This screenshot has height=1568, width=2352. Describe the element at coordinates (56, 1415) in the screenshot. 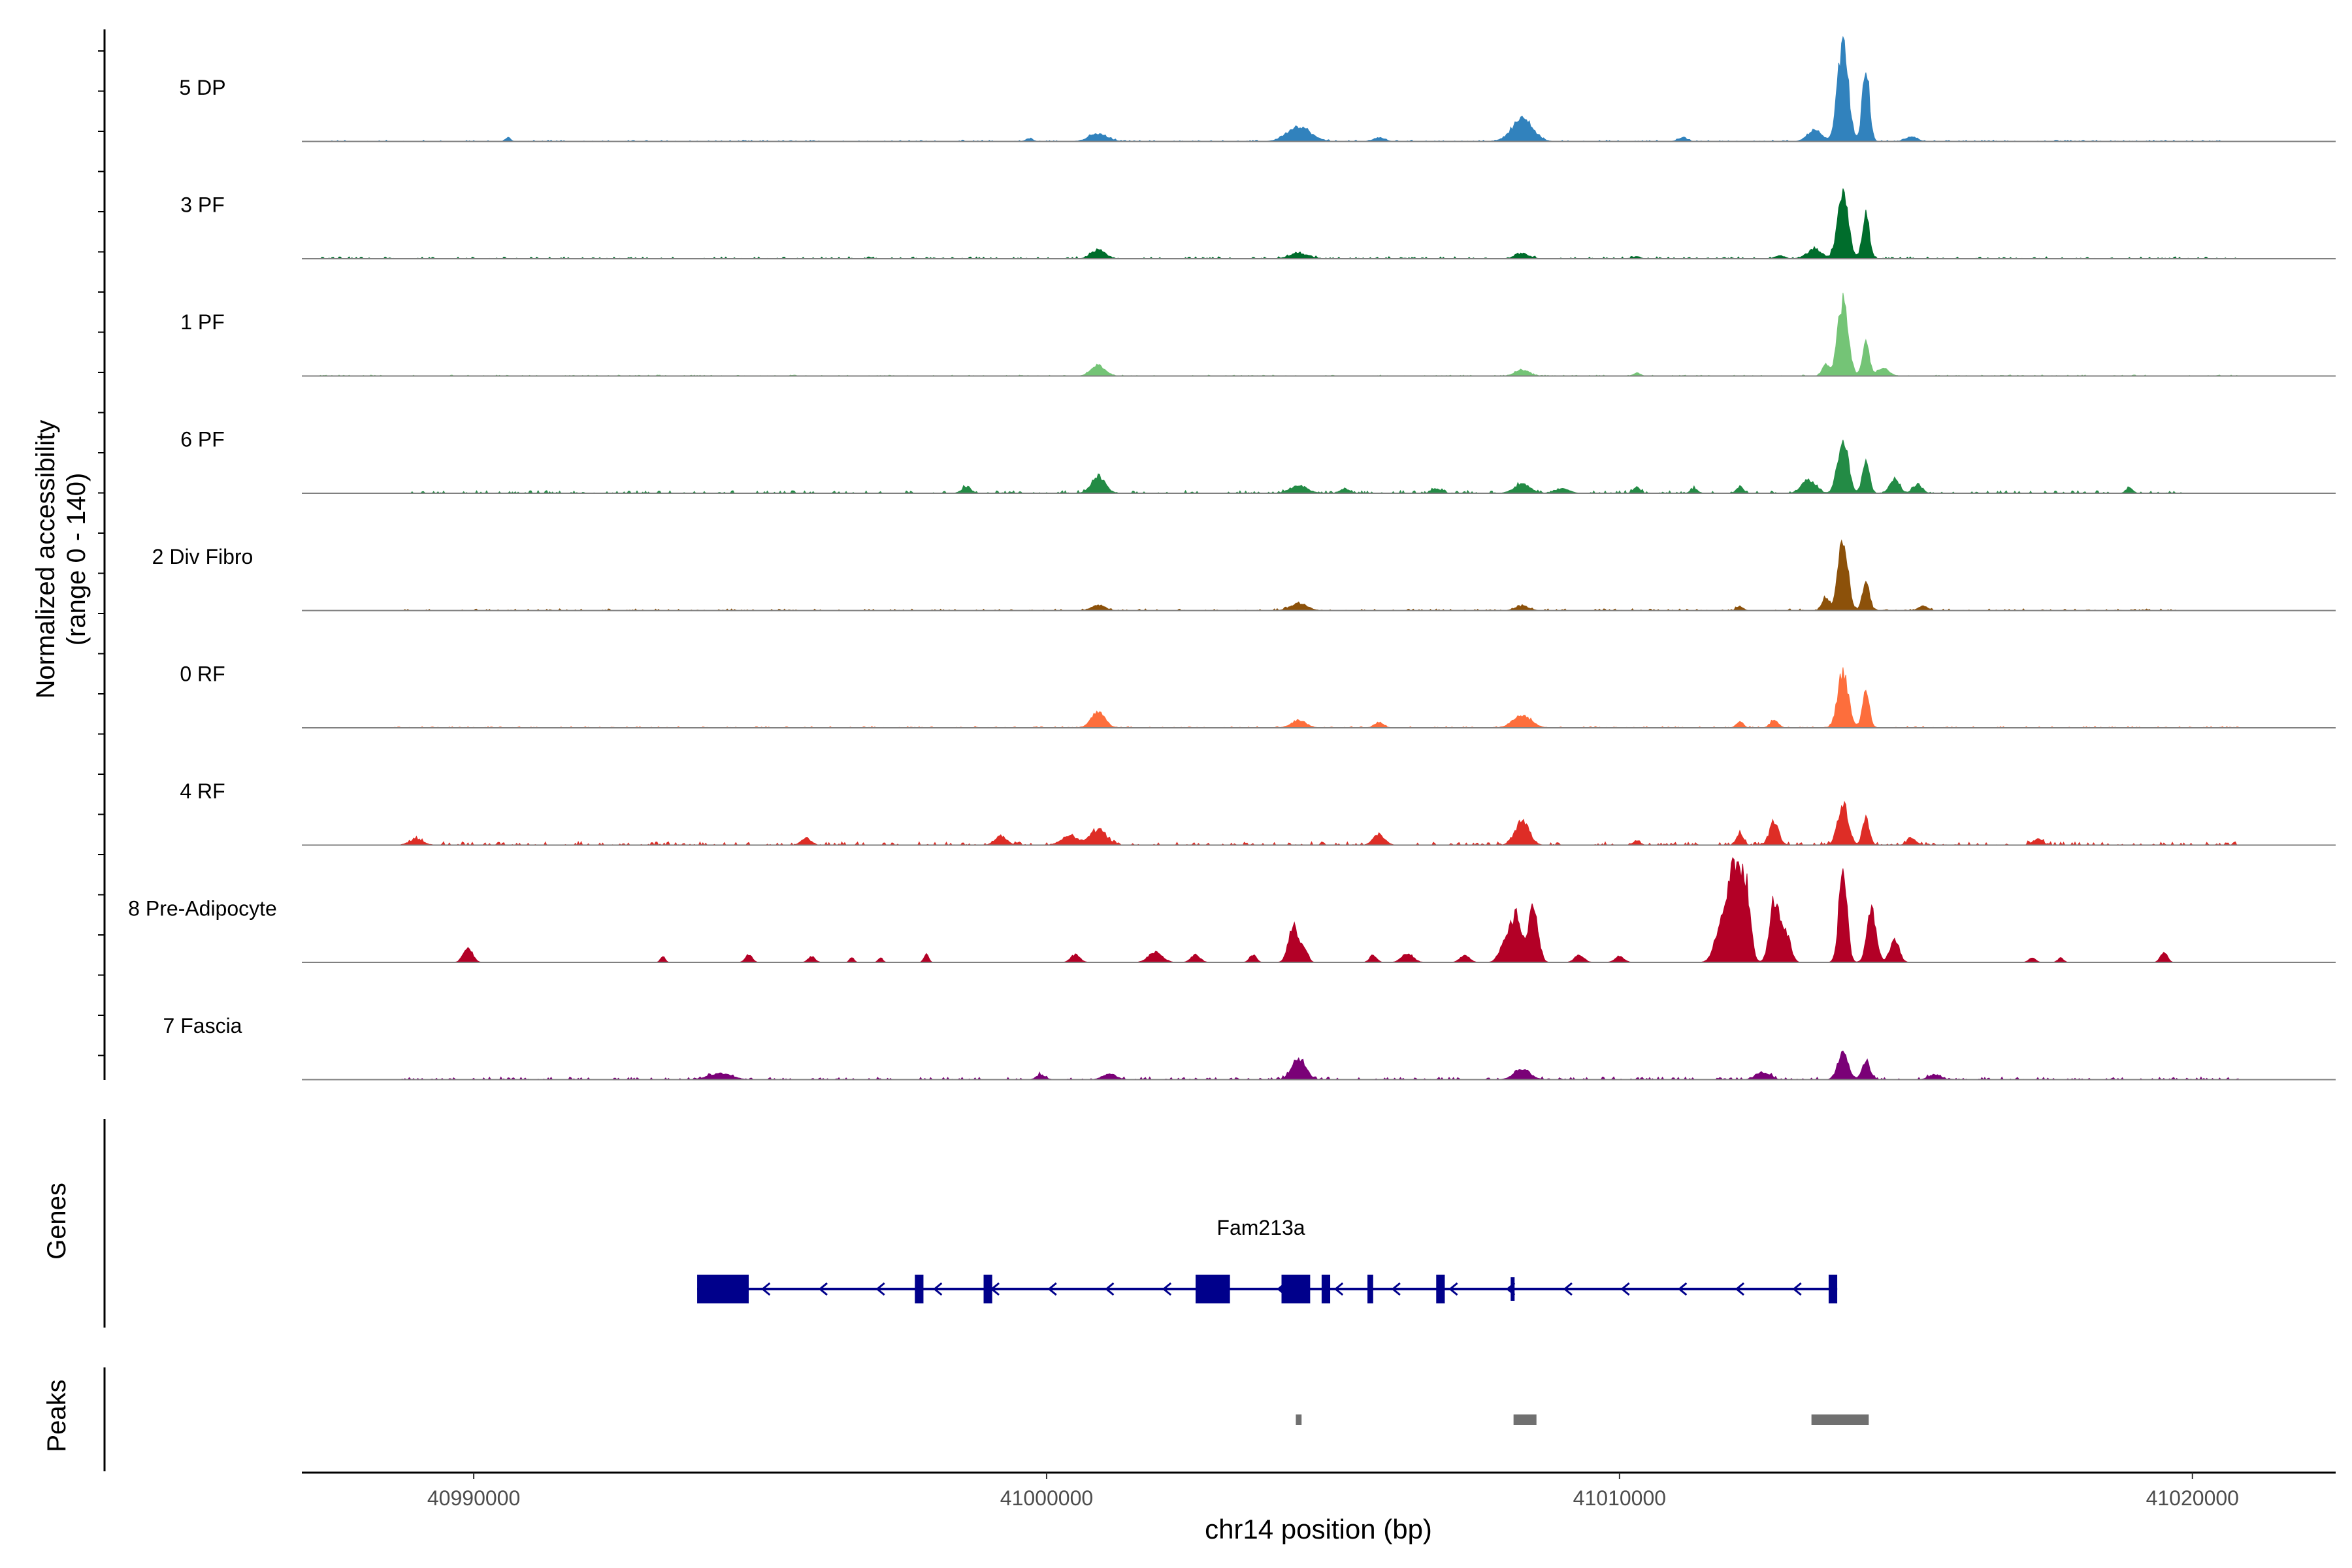

I see `peaks-panel-label: Peaks` at that location.